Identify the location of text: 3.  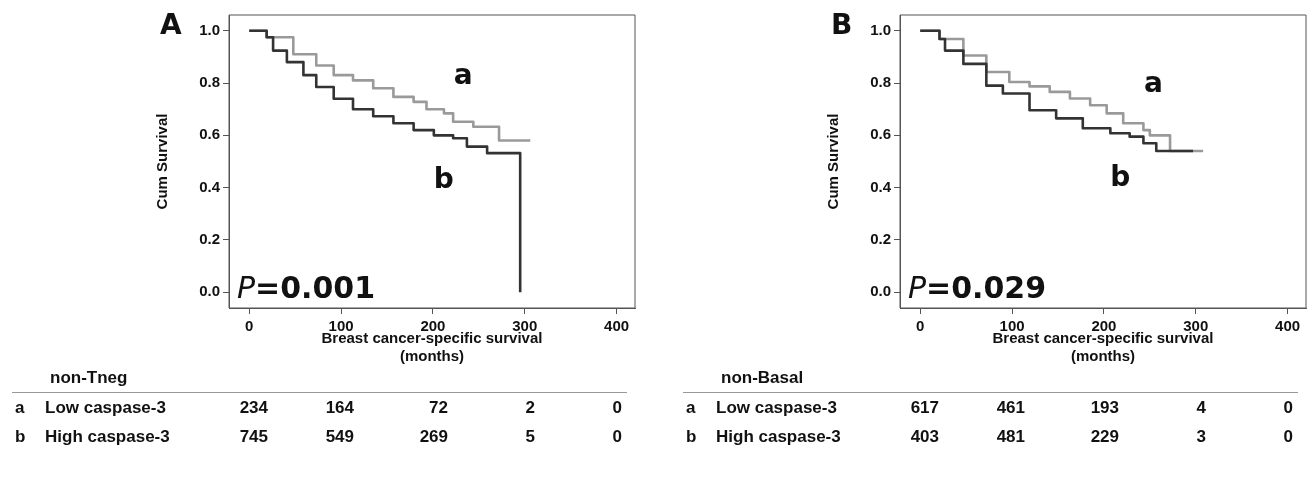
(1200, 437).